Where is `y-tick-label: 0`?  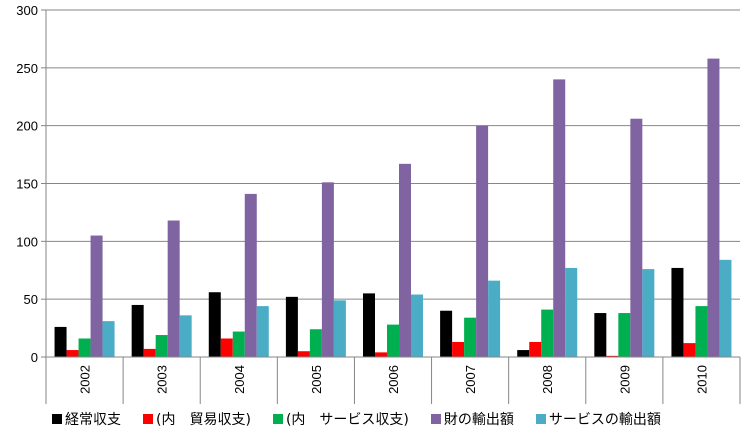
y-tick-label: 0 is located at coordinates (34, 357).